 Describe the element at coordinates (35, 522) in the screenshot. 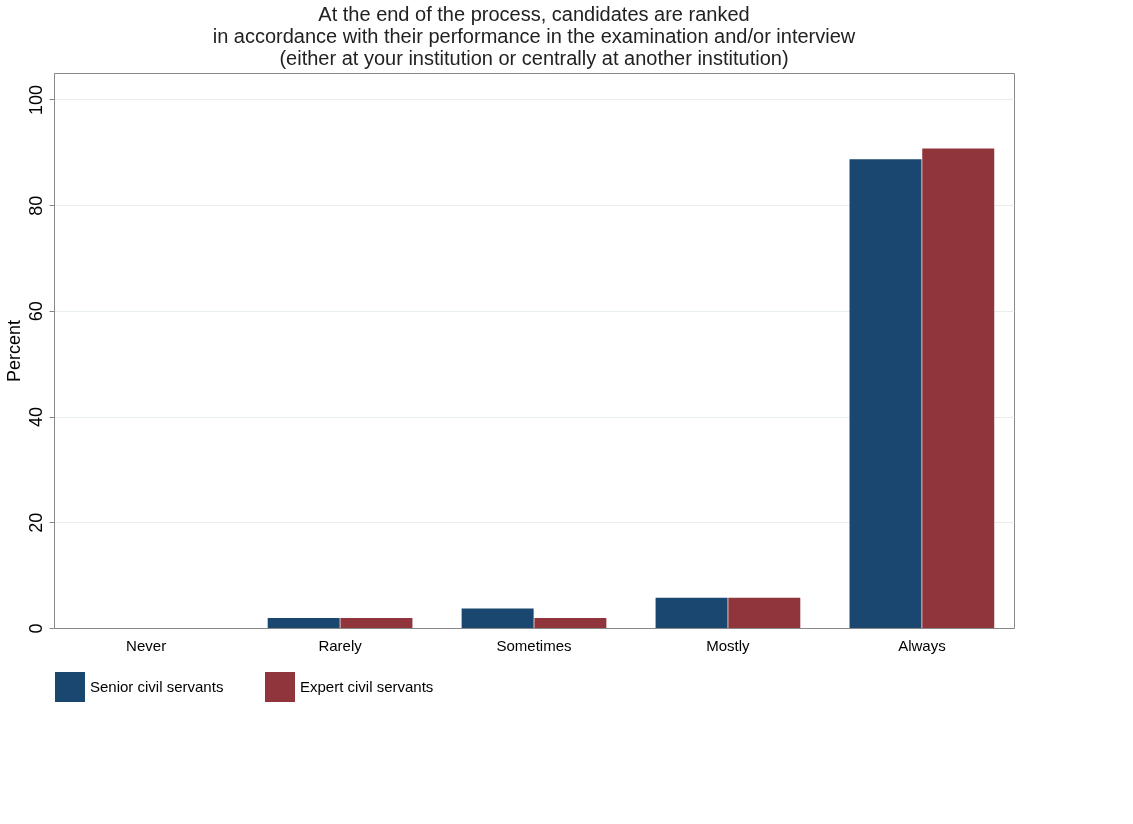

I see `y-tick-label: 20` at that location.